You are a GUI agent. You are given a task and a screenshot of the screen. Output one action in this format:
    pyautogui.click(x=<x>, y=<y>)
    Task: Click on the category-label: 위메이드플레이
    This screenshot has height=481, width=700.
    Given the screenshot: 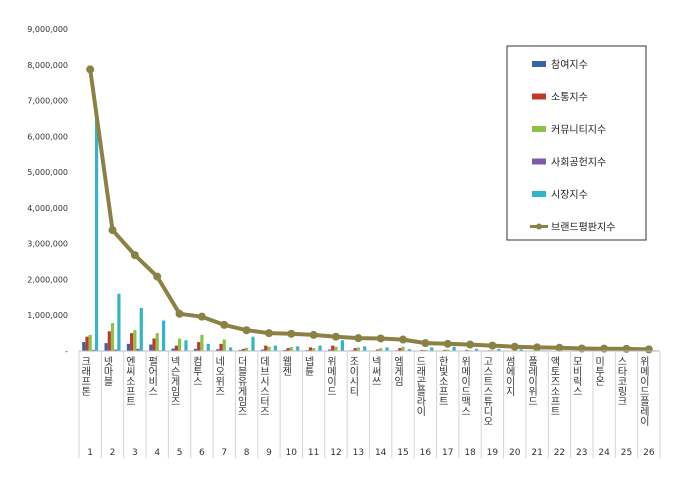 What is the action you would take?
    pyautogui.click(x=643, y=391)
    